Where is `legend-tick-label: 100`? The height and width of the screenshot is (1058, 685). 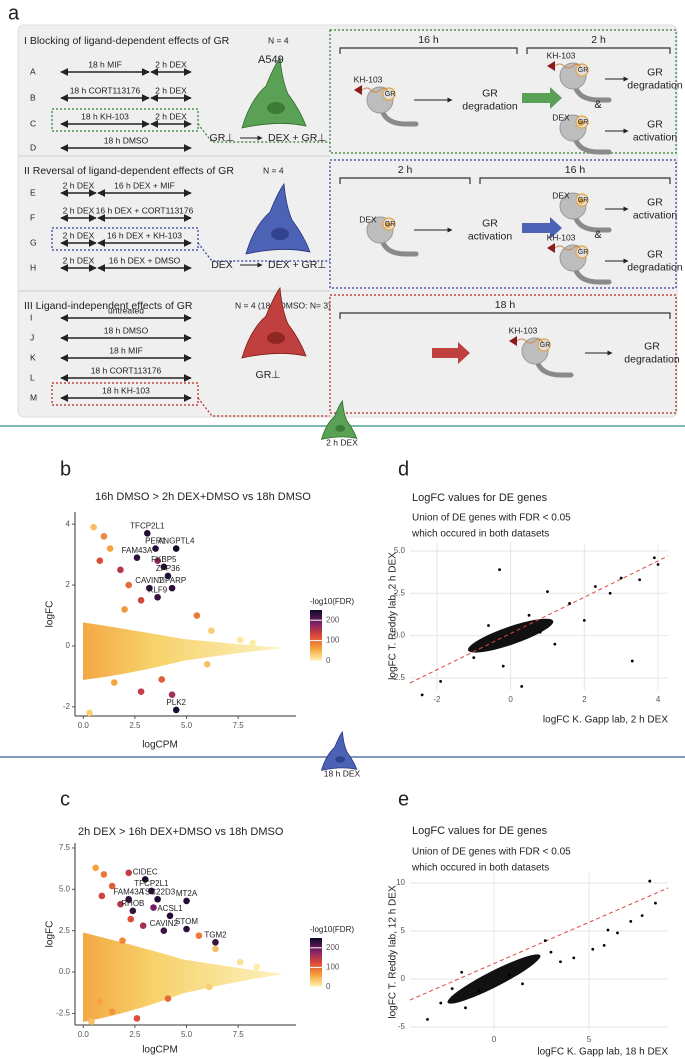
legend-tick-label: 100 is located at coordinates (333, 967).